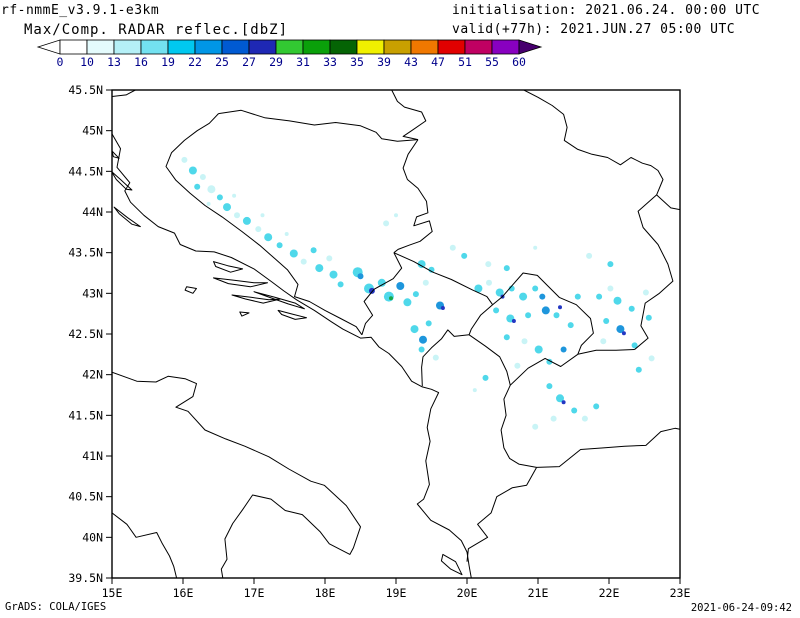  I want to click on colorbar-tick-label: 25, so click(222, 62).